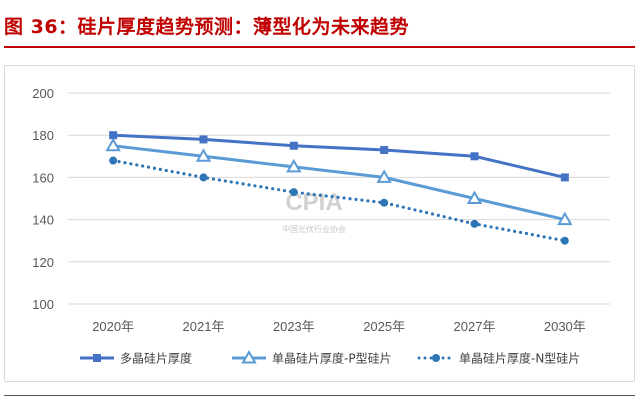 The width and height of the screenshot is (641, 402). What do you see at coordinates (43, 304) in the screenshot?
I see `y-tick-label: 100` at bounding box center [43, 304].